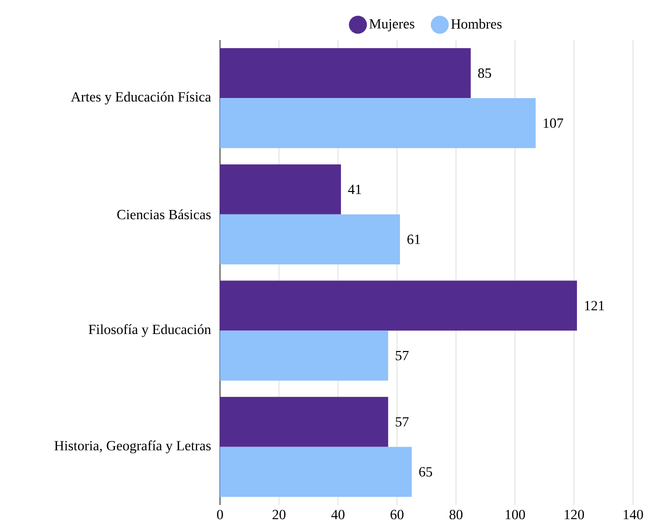 The height and width of the screenshot is (531, 645). Describe the element at coordinates (279, 515) in the screenshot. I see `x-tick-label: 20` at that location.